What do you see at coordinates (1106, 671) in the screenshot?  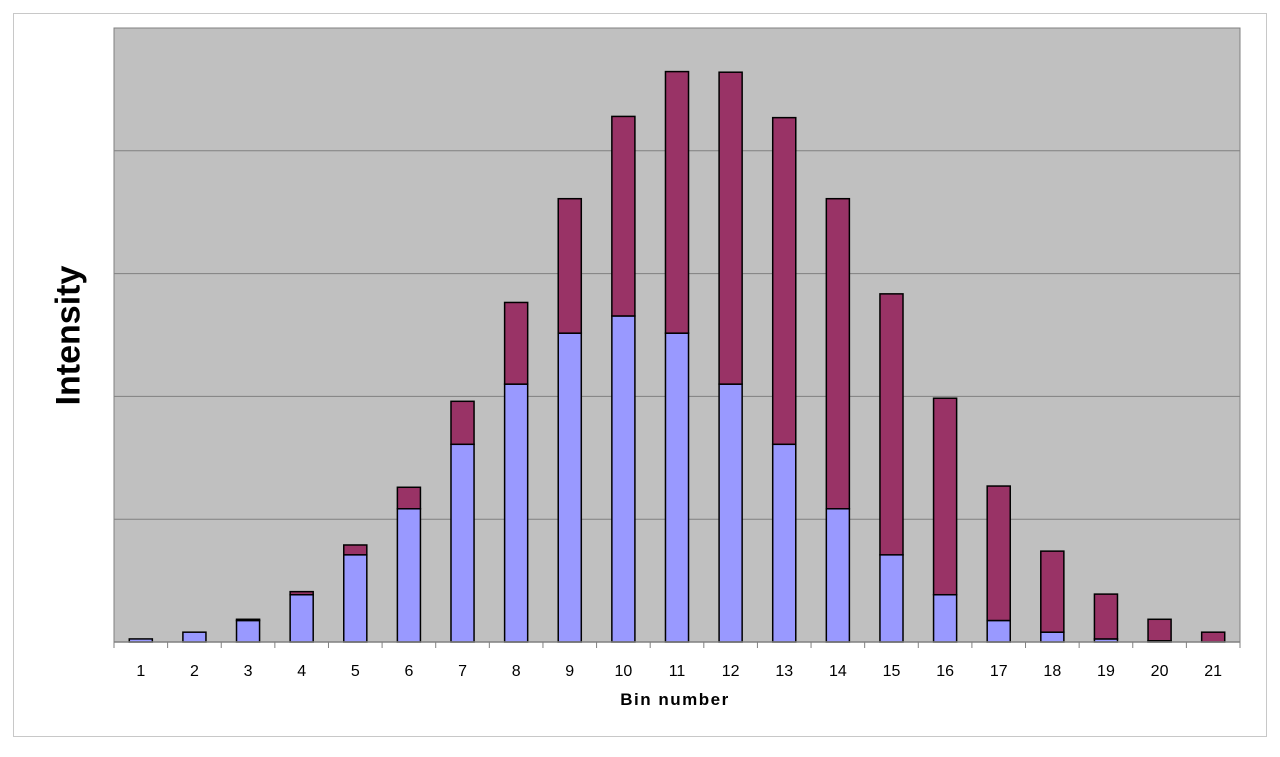 I see `x-tick-label: 19` at bounding box center [1106, 671].